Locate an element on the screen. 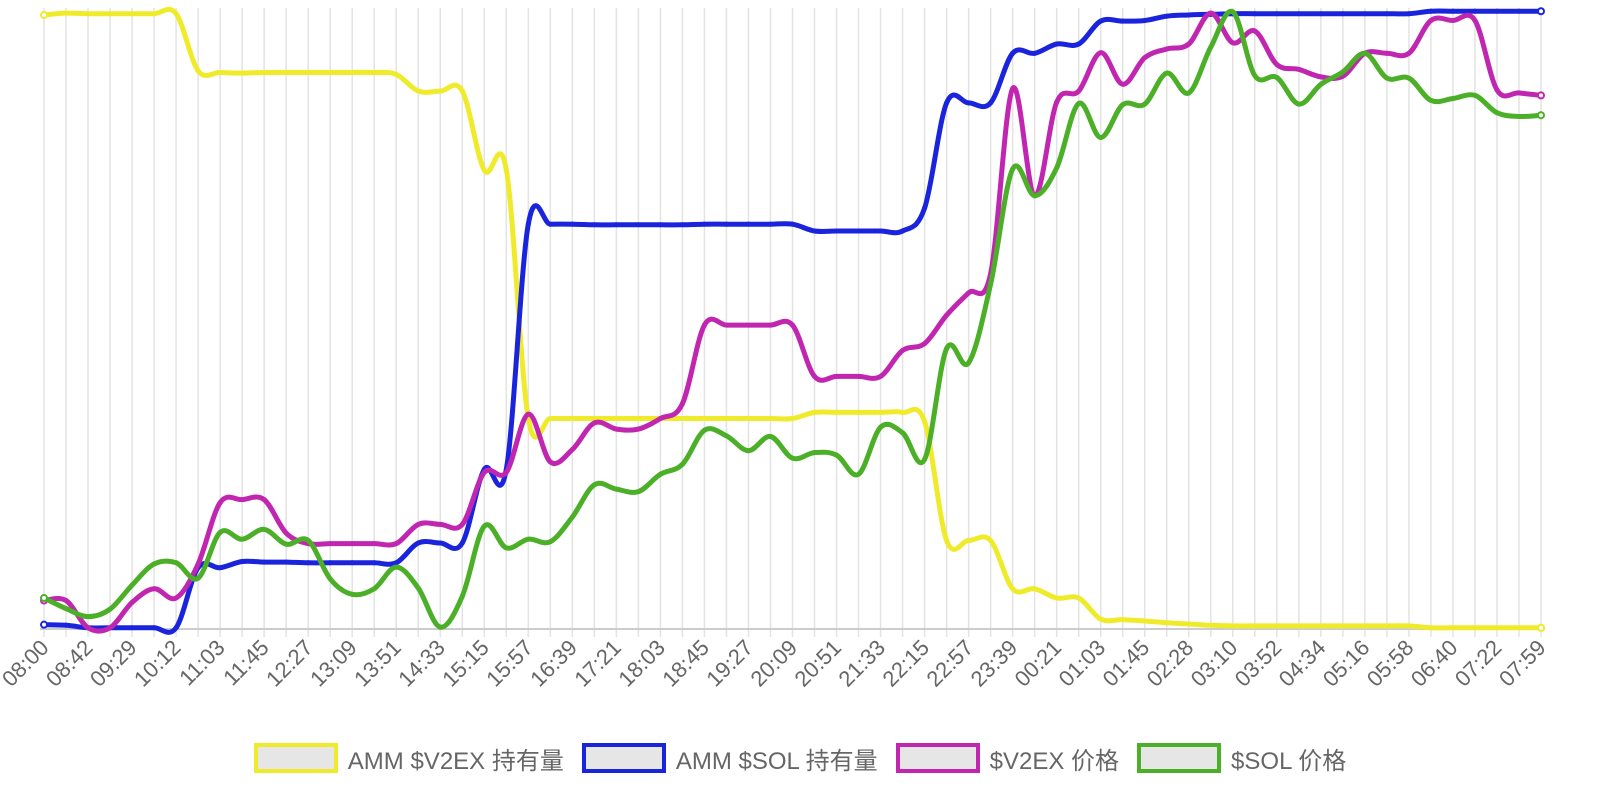 The image size is (1600, 800). legend-item-3: $V2EX 价格 is located at coordinates (1007, 758).